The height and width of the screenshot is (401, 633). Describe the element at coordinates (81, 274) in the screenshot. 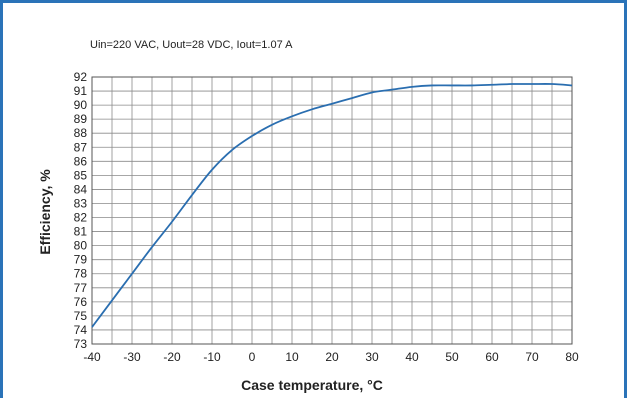

I see `y-tick-label: 78` at that location.